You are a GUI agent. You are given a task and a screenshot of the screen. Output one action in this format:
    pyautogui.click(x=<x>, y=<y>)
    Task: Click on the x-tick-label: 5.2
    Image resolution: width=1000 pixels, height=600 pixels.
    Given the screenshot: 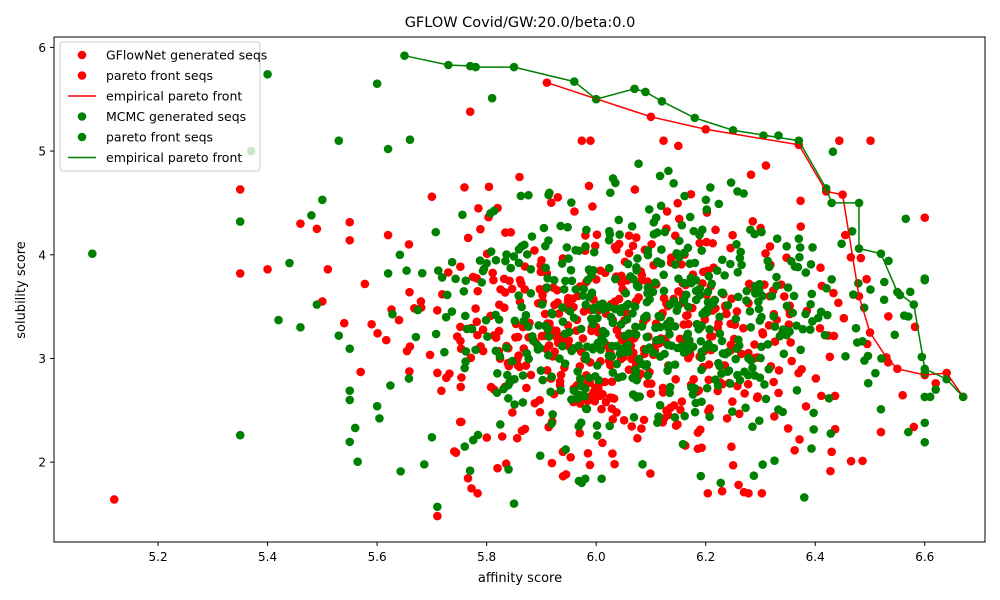 What is the action you would take?
    pyautogui.click(x=158, y=557)
    